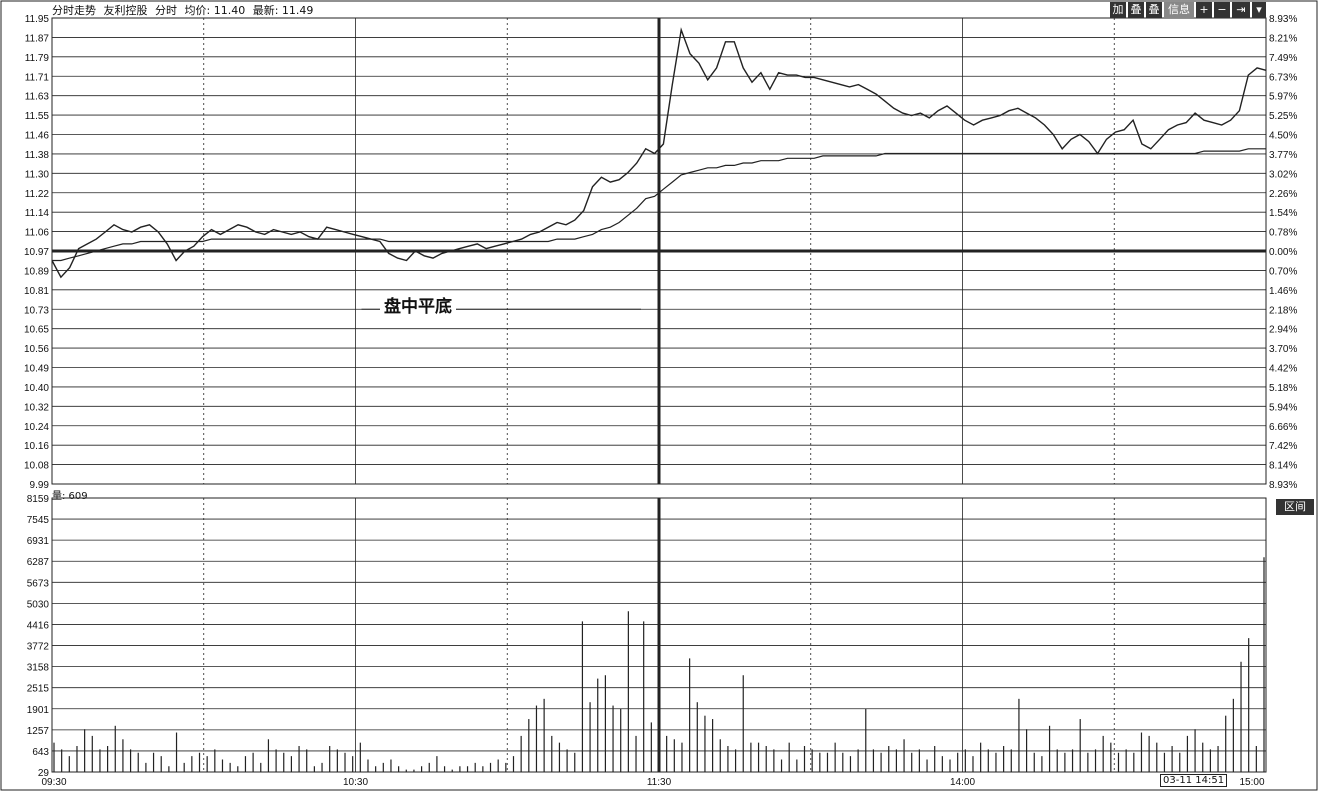 The image size is (1320, 810). Describe the element at coordinates (1194, 780) in the screenshot. I see `cursor-time-tag: 03-11 14:51` at that location.